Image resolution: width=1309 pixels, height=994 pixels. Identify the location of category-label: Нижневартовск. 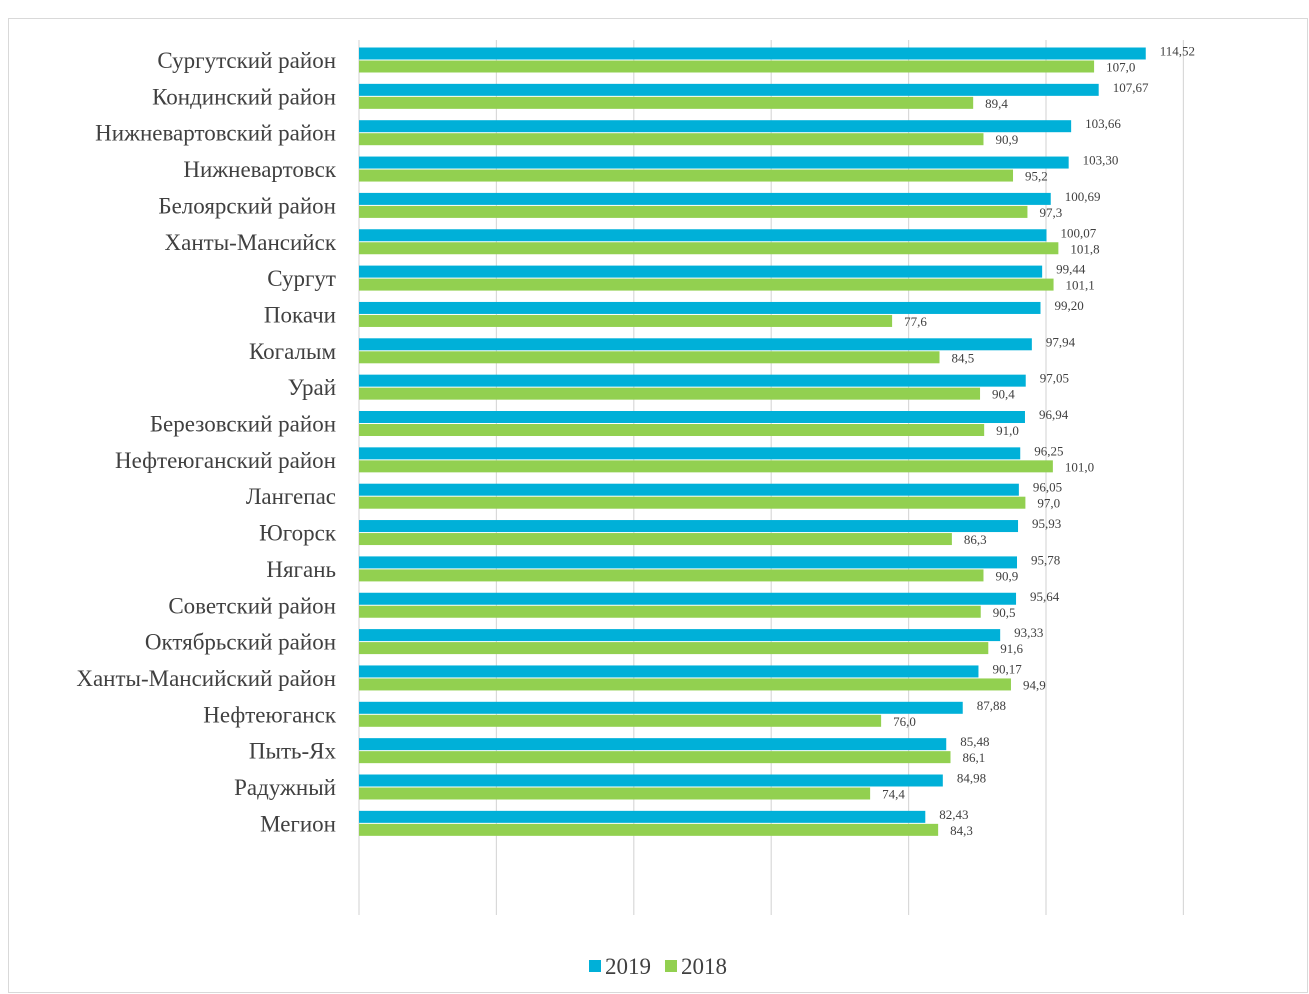
(259, 169).